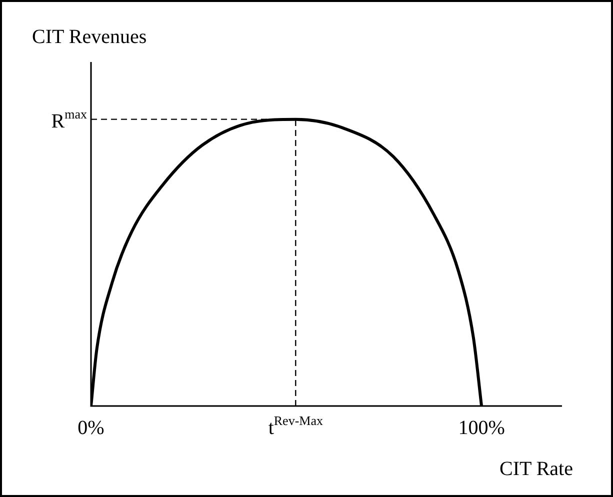 This screenshot has height=497, width=613. I want to click on y-axis-title: CIT Revenues, so click(89, 37).